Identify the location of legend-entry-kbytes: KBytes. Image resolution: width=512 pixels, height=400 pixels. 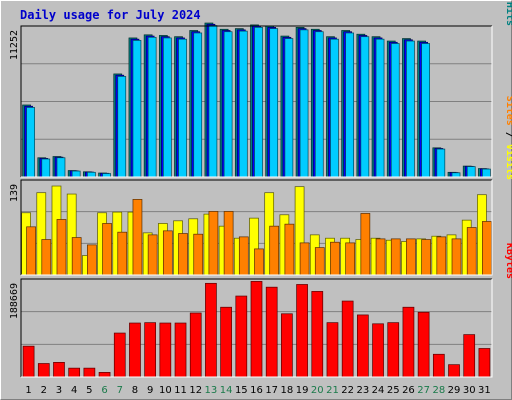
(508, 261).